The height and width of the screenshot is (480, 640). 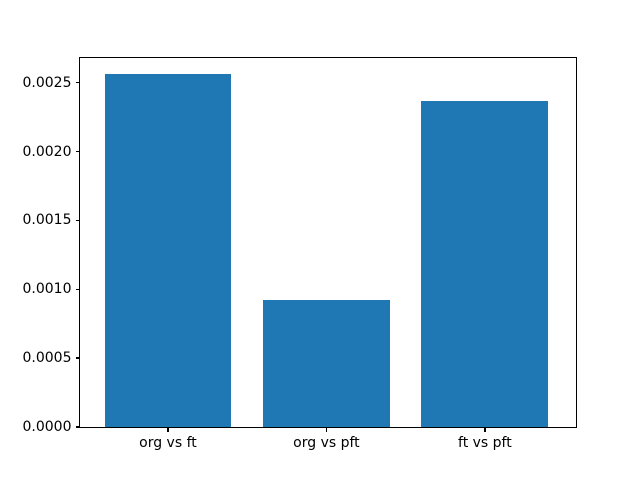 What do you see at coordinates (47, 427) in the screenshot?
I see `y-tick-label-0.0000: 0.0000` at bounding box center [47, 427].